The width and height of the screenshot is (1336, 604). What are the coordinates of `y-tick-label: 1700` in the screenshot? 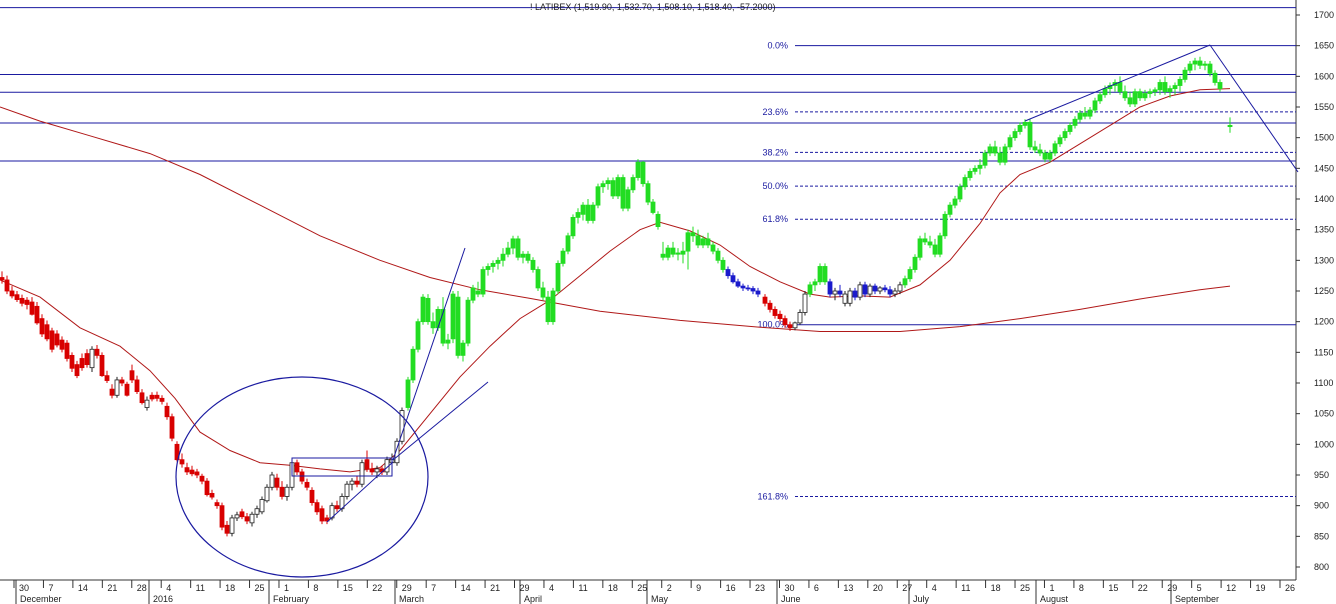 It's located at (1324, 15).